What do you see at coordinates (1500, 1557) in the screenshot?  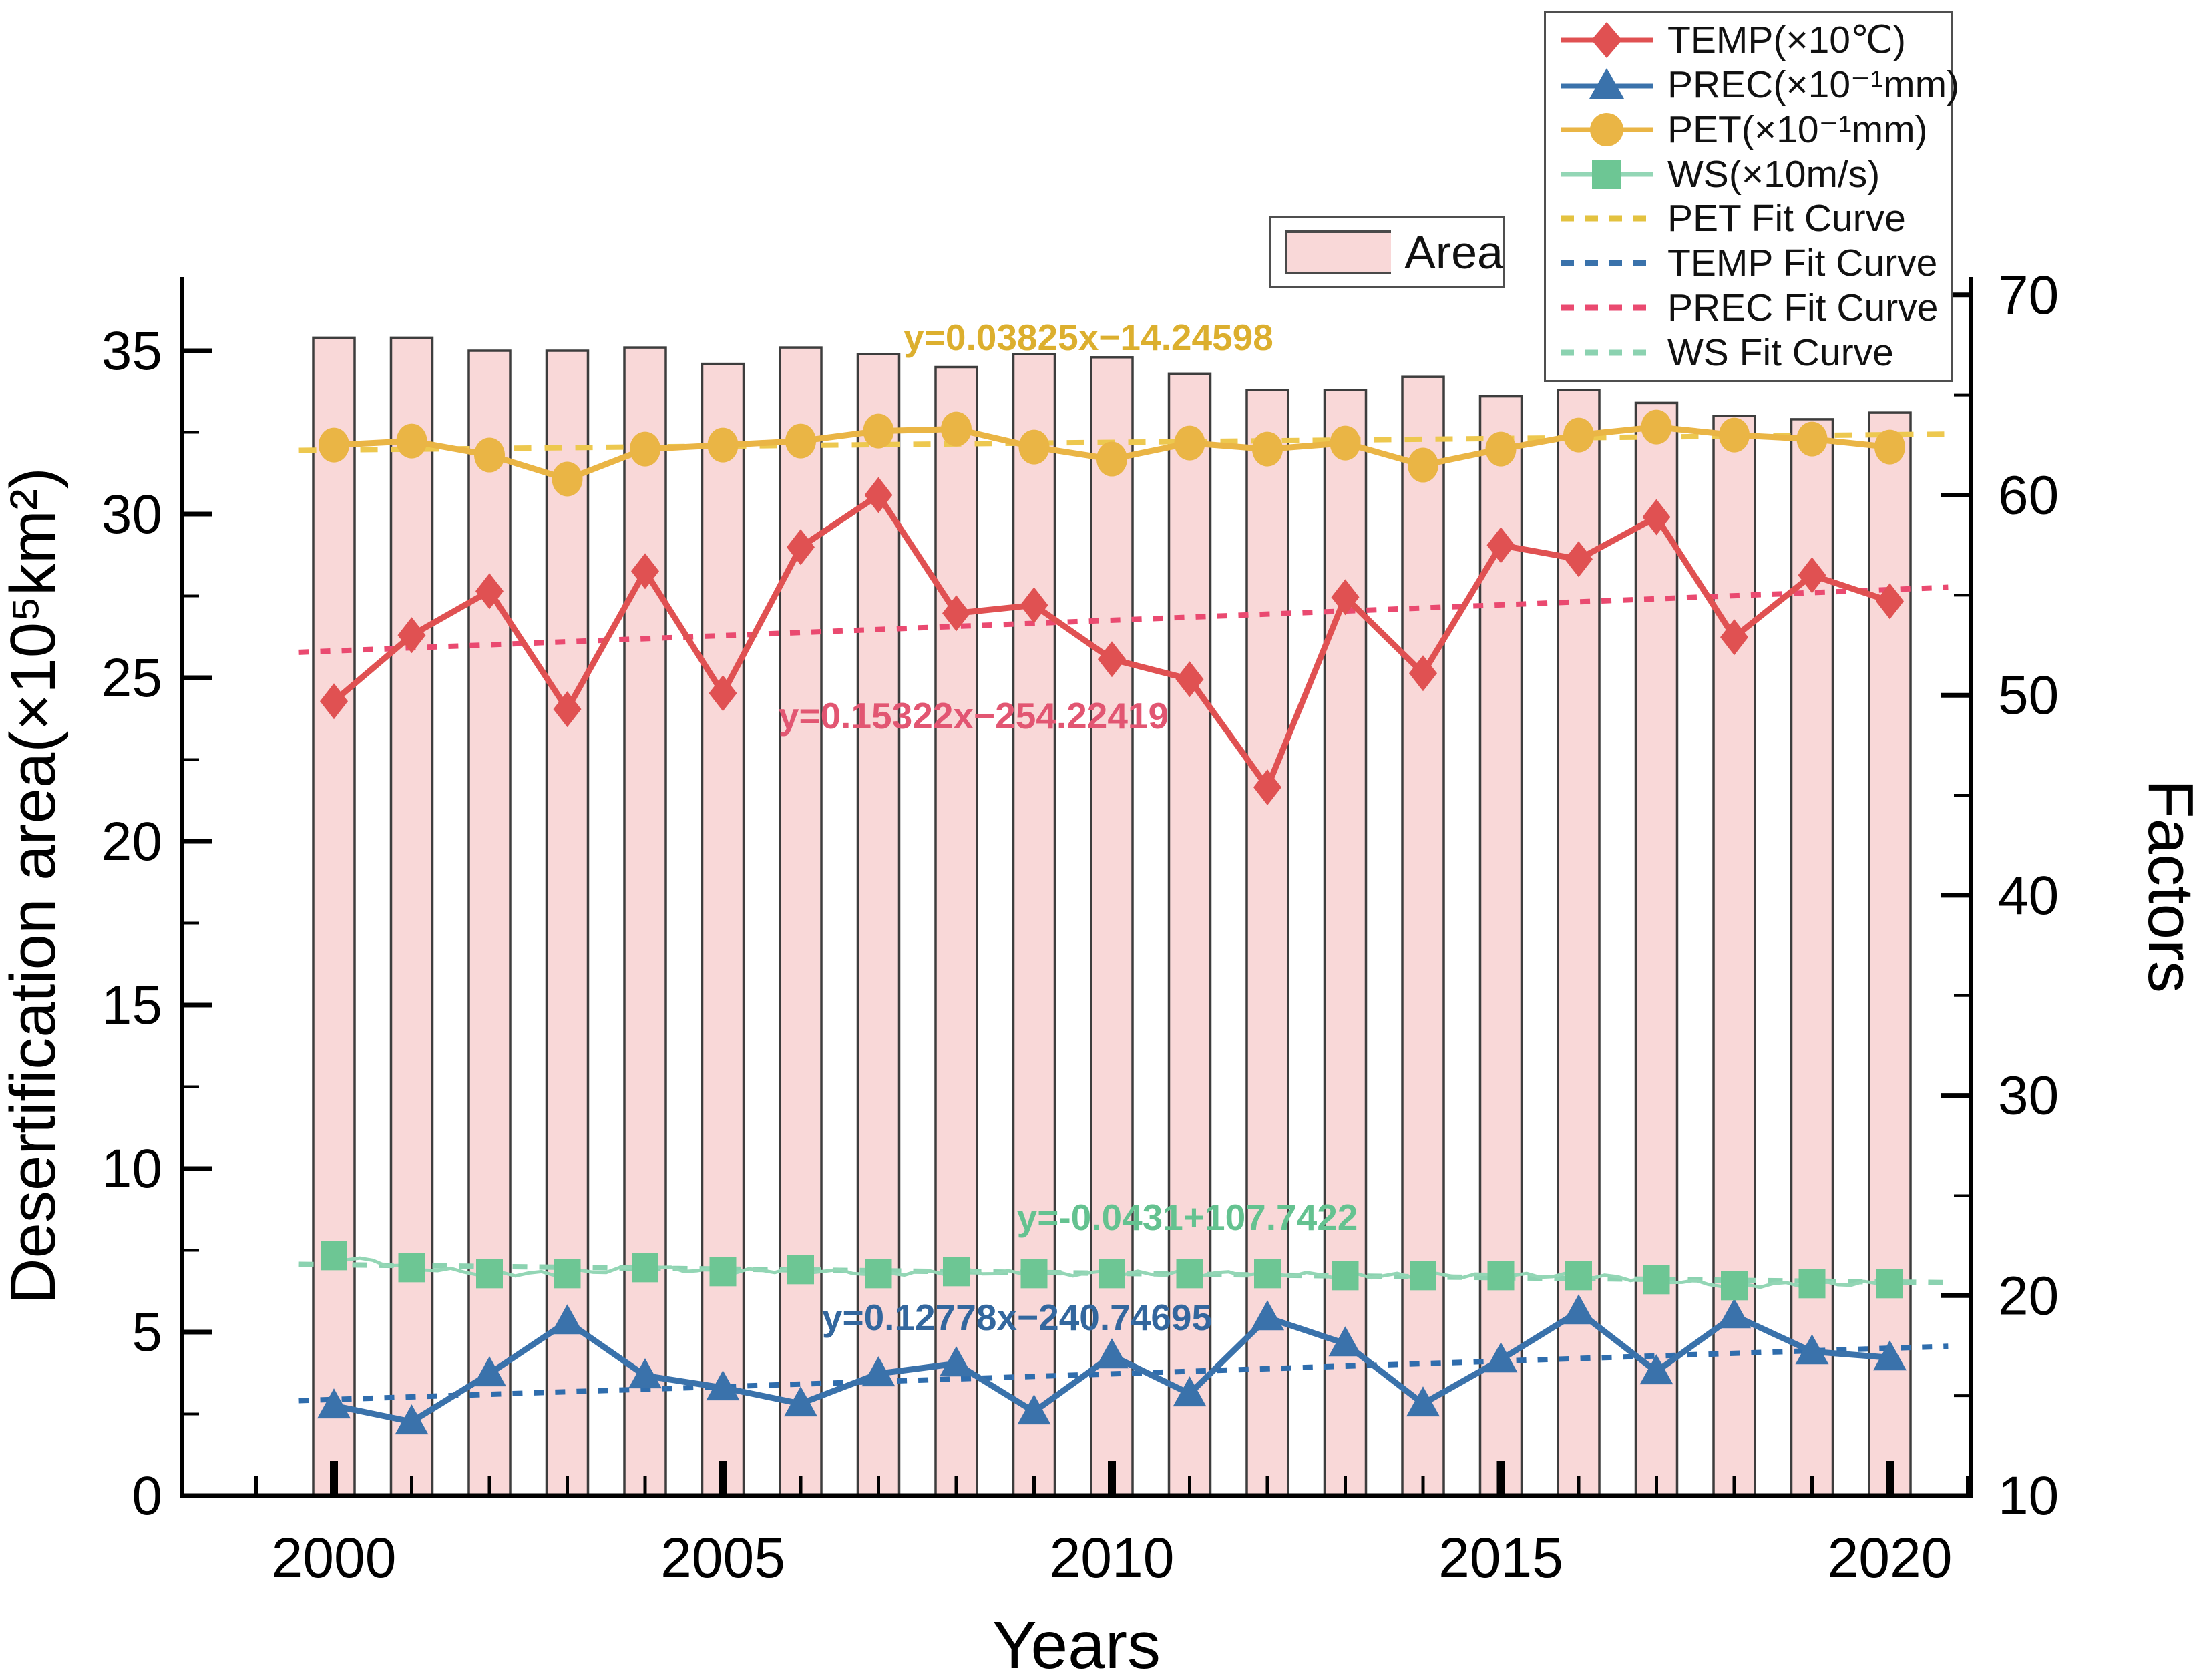 I see `x-tick-label: 2015` at bounding box center [1500, 1557].